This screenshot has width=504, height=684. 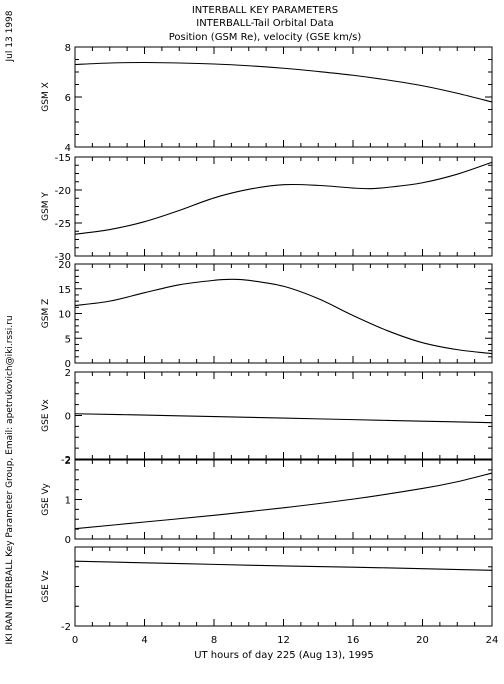 What do you see at coordinates (46, 414) in the screenshot?
I see `y-axis-label: GSE Vx` at bounding box center [46, 414].